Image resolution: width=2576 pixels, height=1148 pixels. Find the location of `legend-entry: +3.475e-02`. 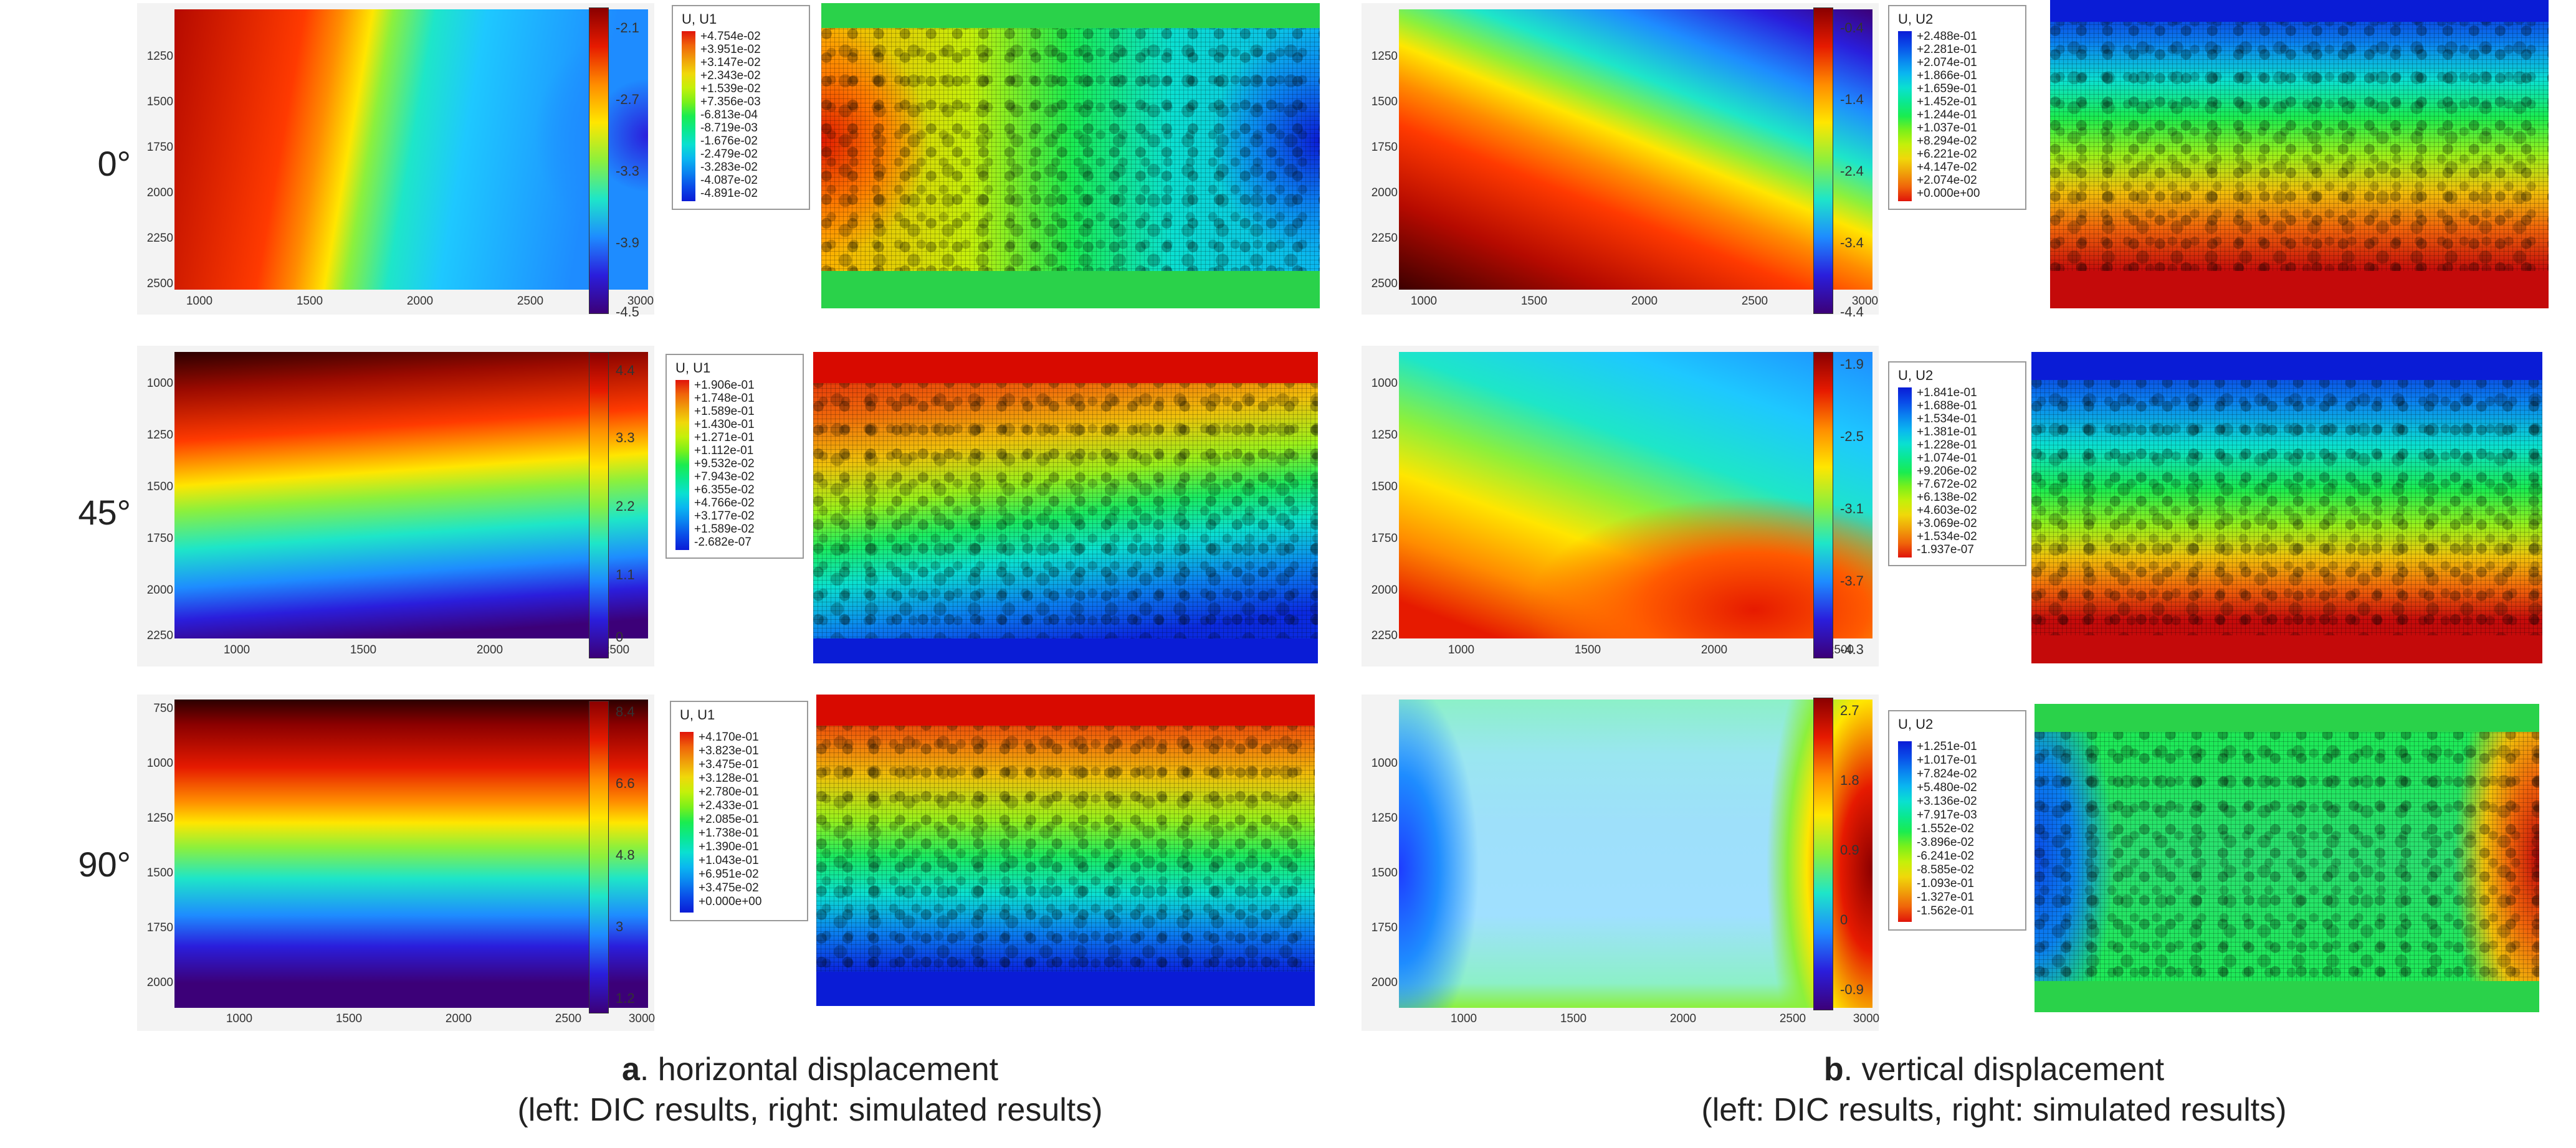

legend-entry: +3.475e-02 is located at coordinates (729, 887).